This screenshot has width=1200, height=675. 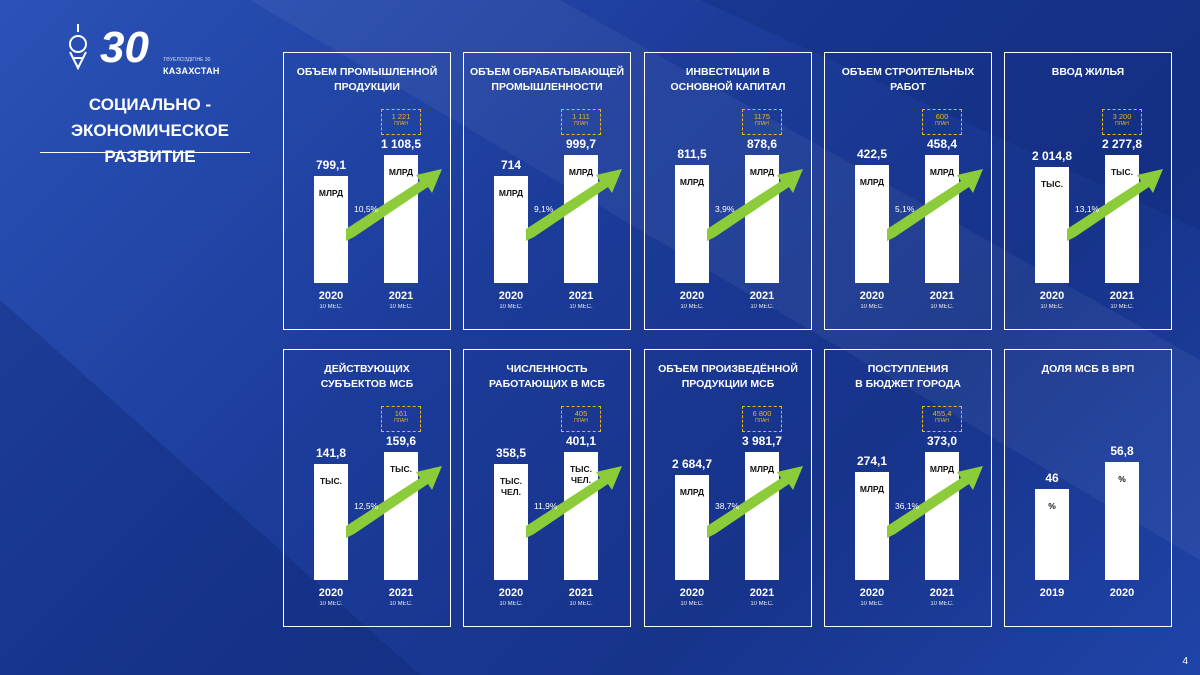 What do you see at coordinates (401, 116) in the screenshot?
I see `plan-value: 1 221` at bounding box center [401, 116].